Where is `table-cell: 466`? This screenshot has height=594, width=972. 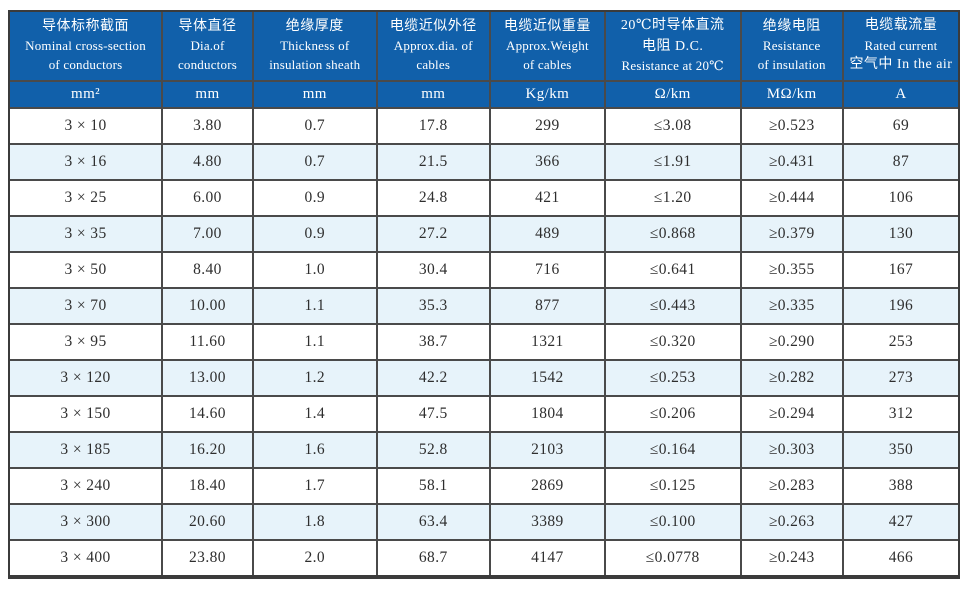
table-cell: 466 is located at coordinates (900, 558).